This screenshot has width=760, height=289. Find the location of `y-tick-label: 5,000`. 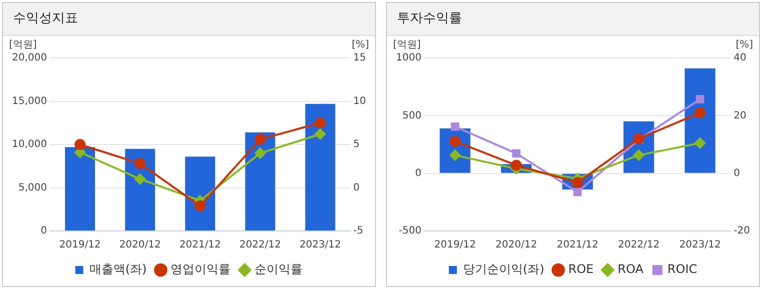

y-tick-label: 5,000 is located at coordinates (32, 188).